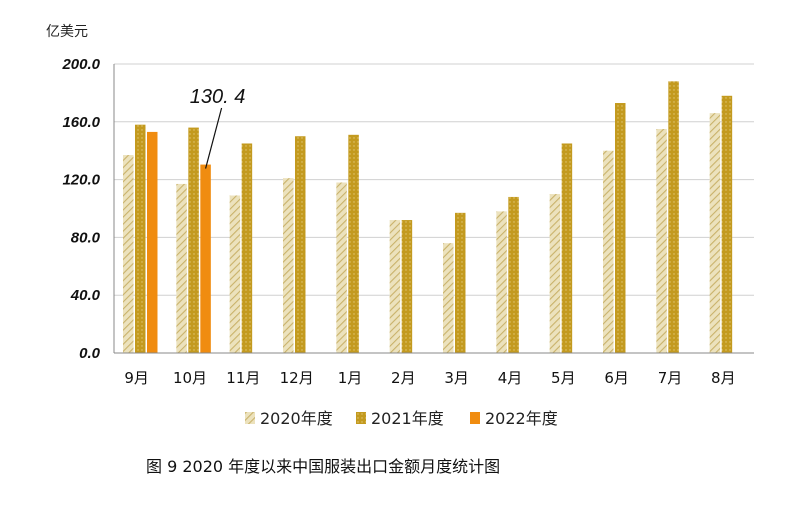 The height and width of the screenshot is (511, 800). Describe the element at coordinates (350, 378) in the screenshot. I see `x-tick-label: 1月` at that location.